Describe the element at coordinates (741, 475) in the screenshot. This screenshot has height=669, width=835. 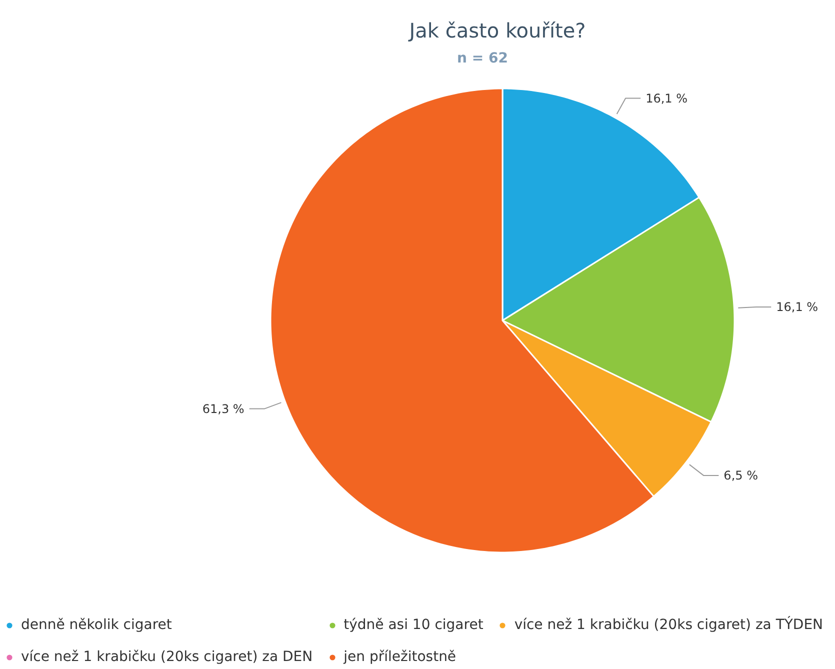
I see `data-label: 6,5 %` at that location.